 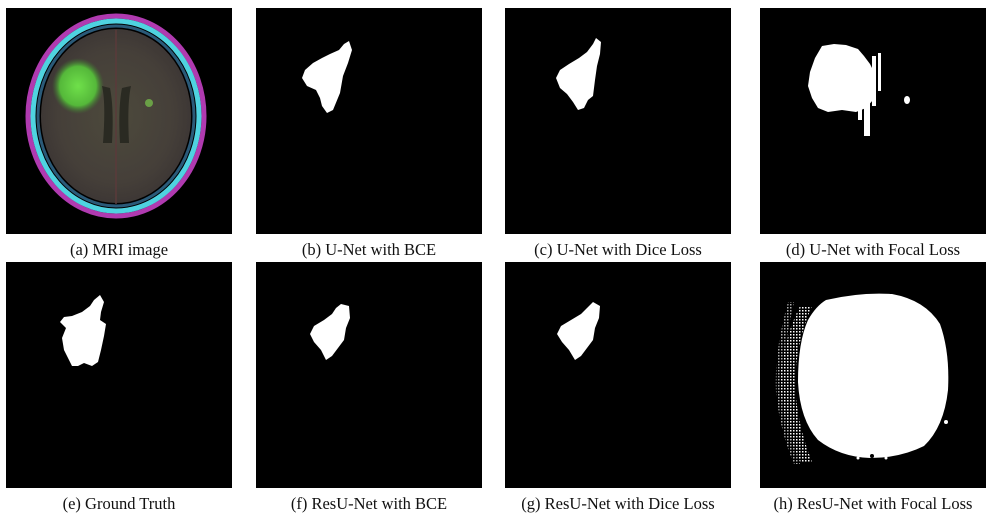 I want to click on mri-image, so click(x=119, y=121).